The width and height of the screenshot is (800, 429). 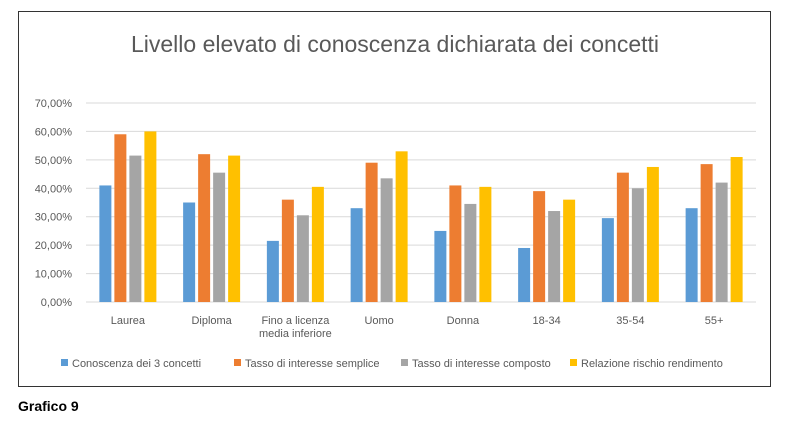 I want to click on x-tick-label: 35-54, so click(x=630, y=321).